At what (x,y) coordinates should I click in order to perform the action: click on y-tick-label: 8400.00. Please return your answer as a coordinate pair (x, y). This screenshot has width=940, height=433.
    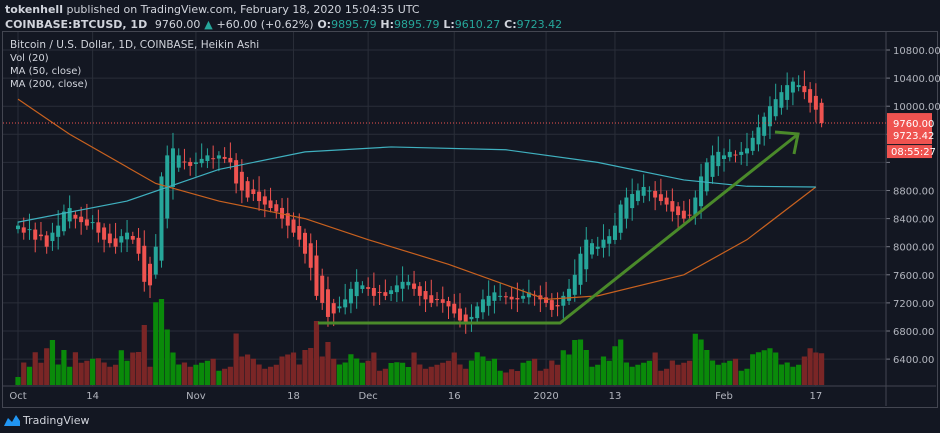
    Looking at the image, I should click on (913, 220).